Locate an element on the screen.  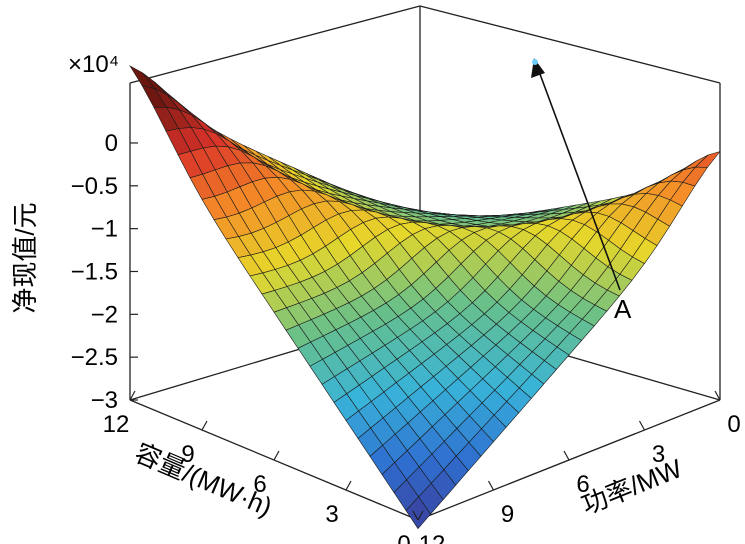
capacity-tick-label: 12 is located at coordinates (116, 424).